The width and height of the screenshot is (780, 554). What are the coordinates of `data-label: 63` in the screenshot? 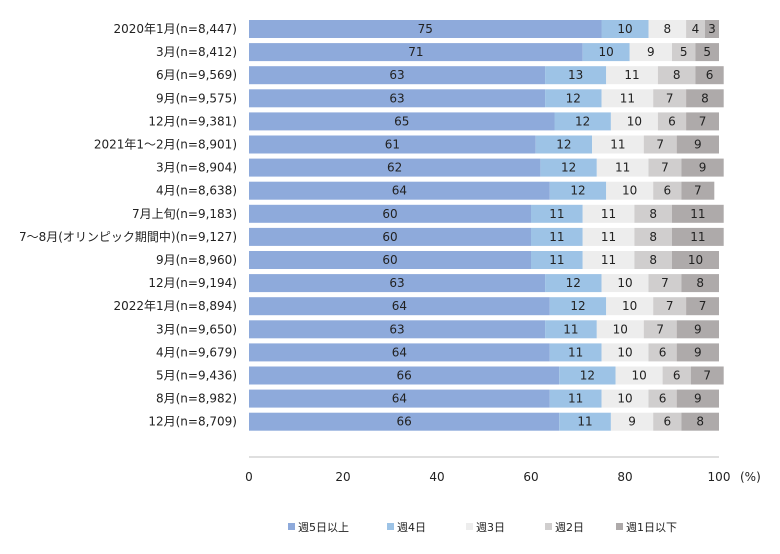 It's located at (396, 283).